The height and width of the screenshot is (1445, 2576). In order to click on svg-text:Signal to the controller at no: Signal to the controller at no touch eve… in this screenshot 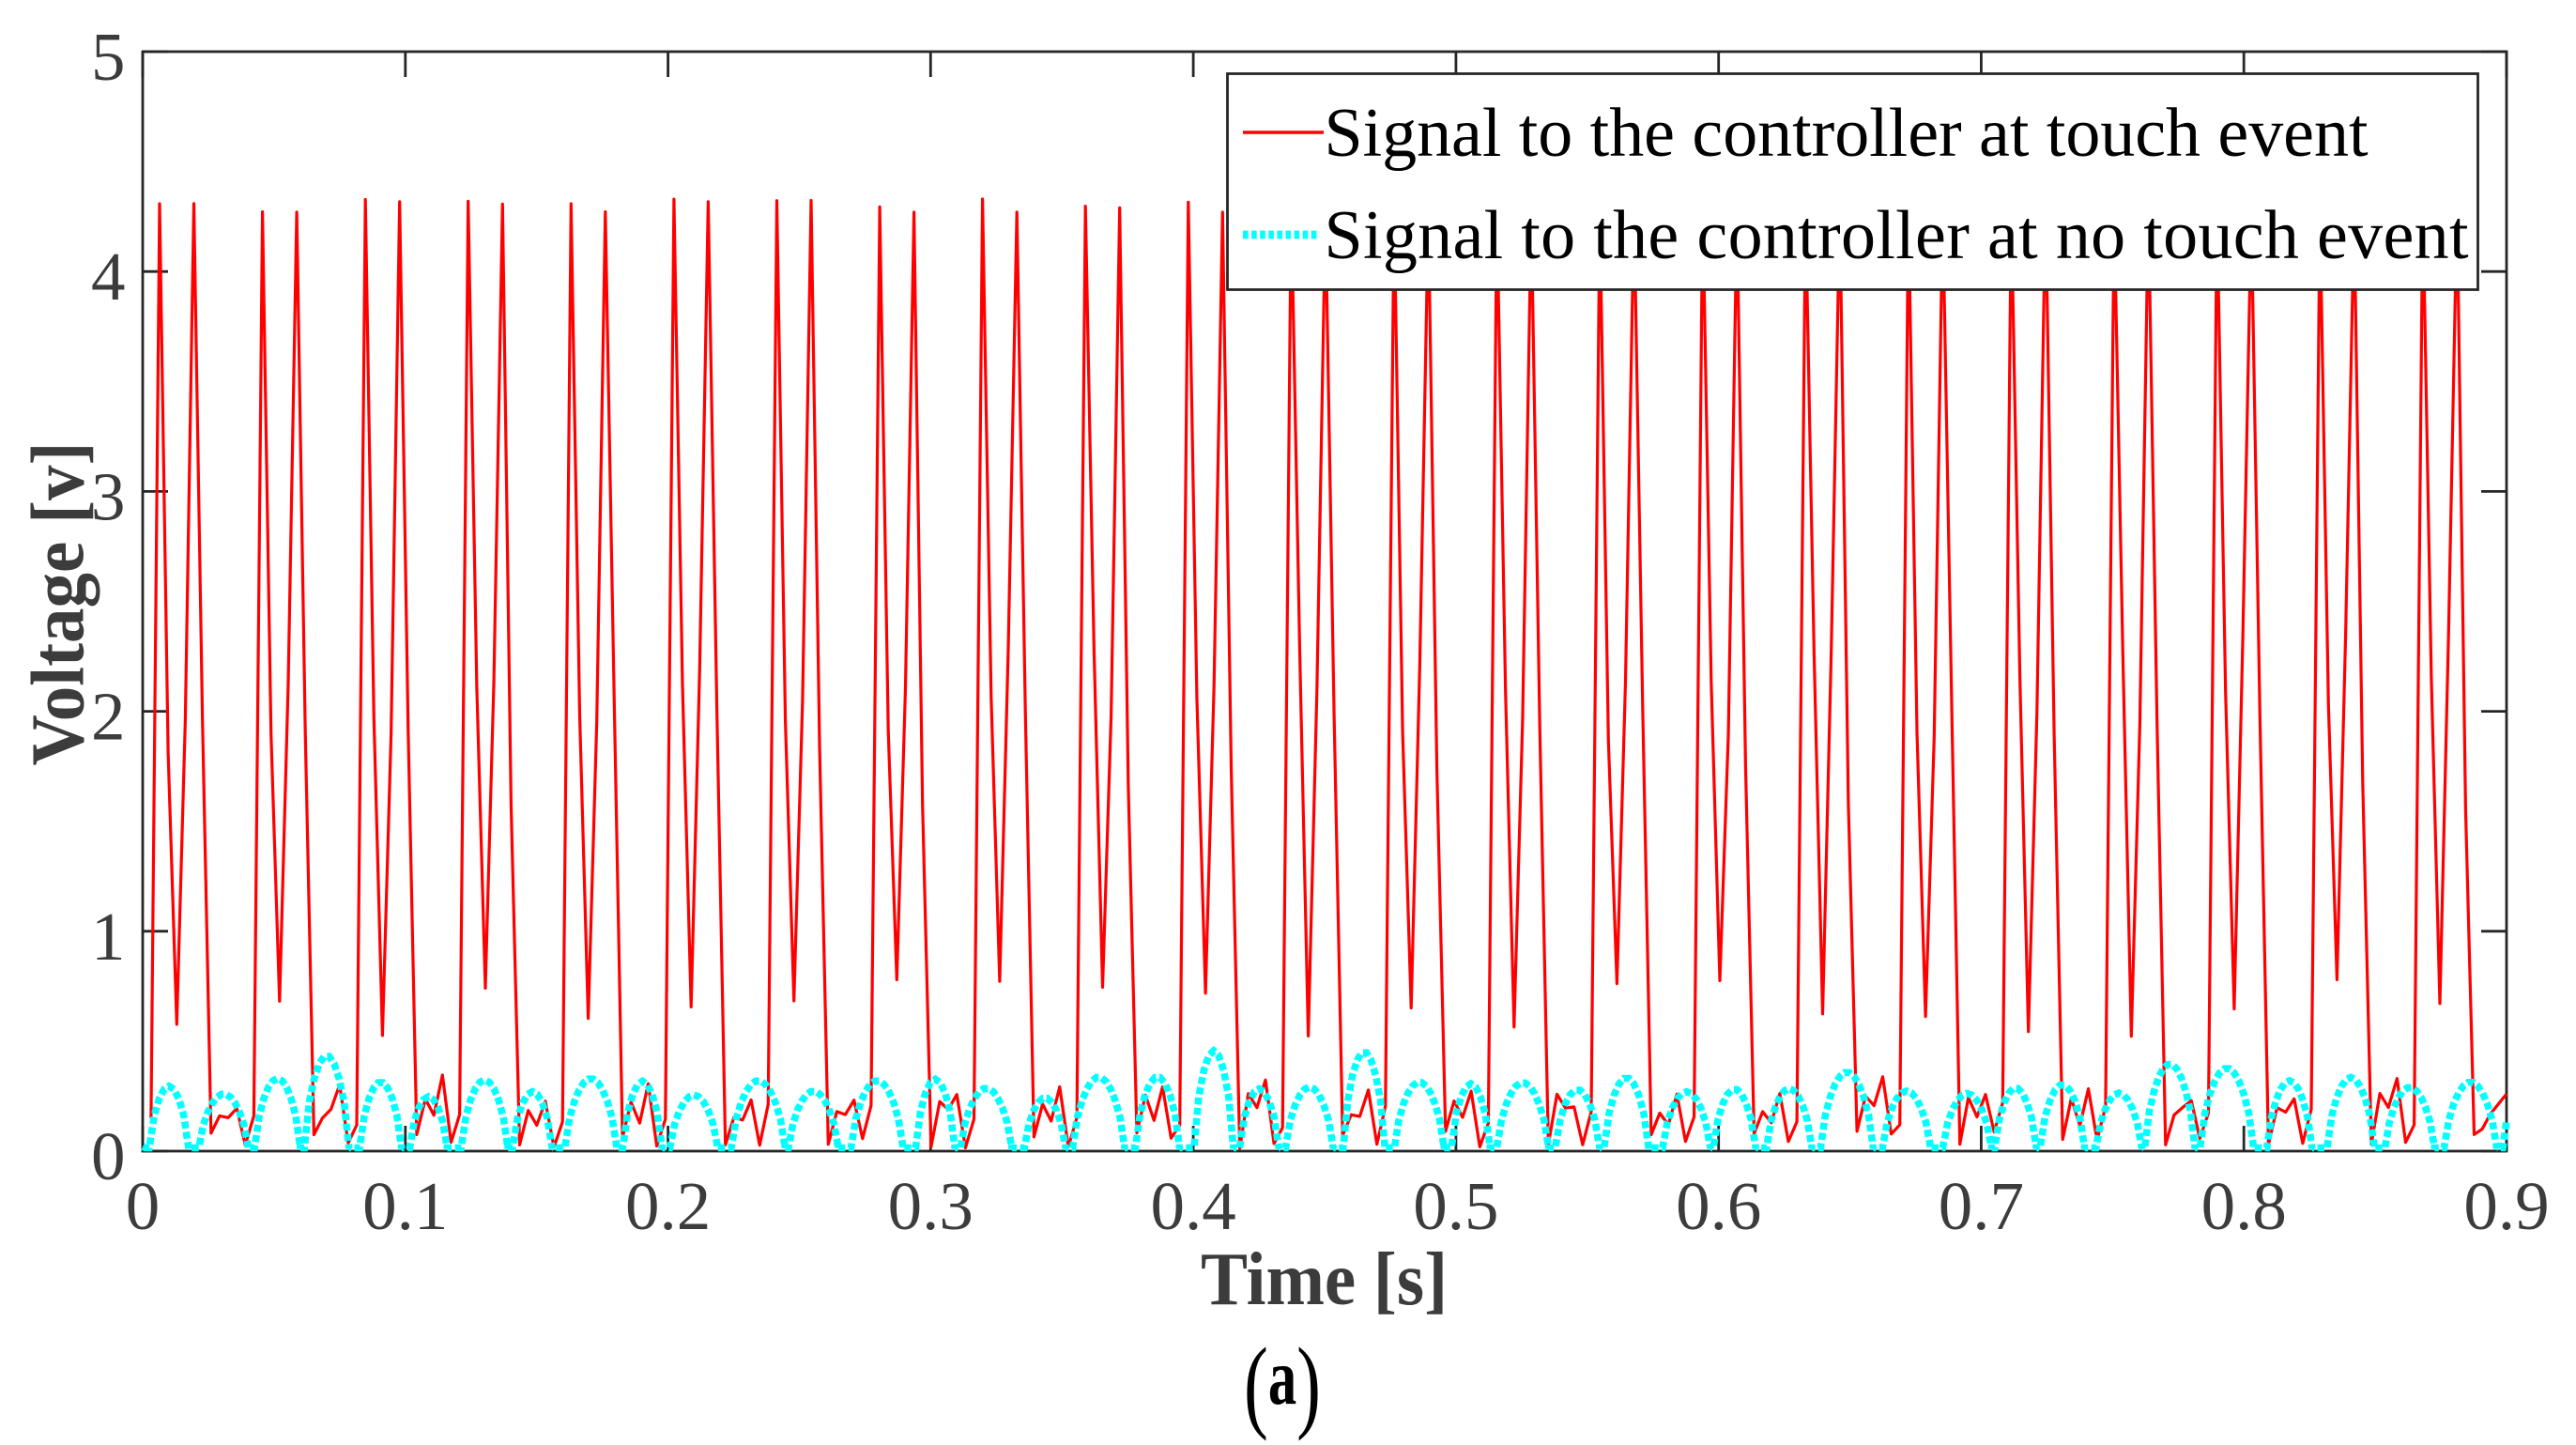, I will do `click(1897, 236)`.